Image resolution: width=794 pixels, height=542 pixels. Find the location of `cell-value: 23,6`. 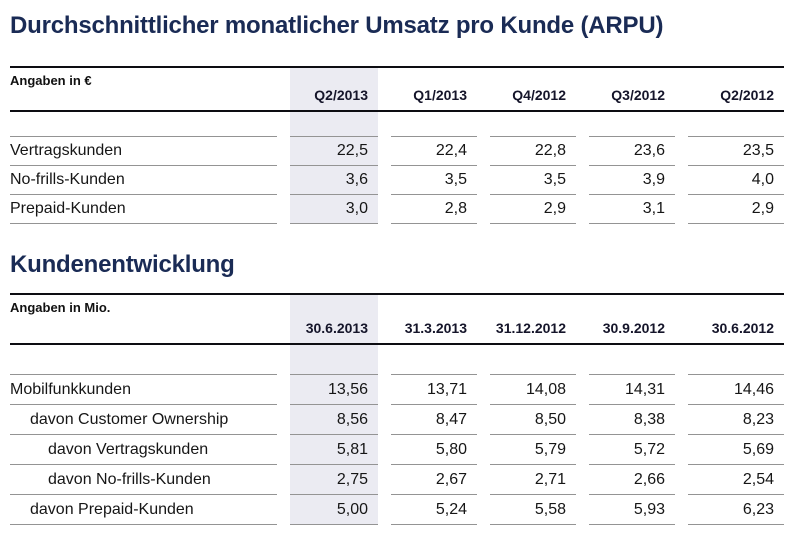

cell-value: 23,6 is located at coordinates (632, 150).